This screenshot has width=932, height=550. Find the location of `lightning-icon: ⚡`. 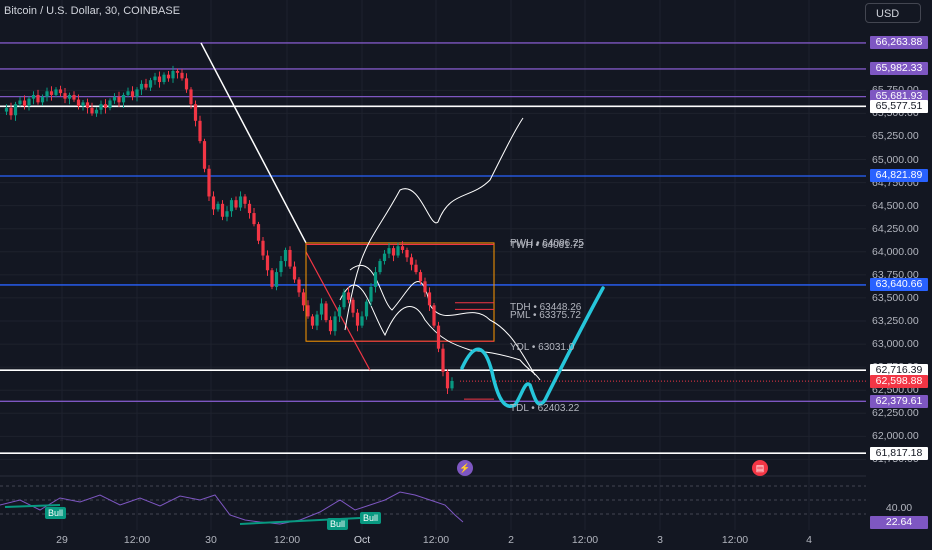

lightning-icon: ⚡ is located at coordinates (465, 468).